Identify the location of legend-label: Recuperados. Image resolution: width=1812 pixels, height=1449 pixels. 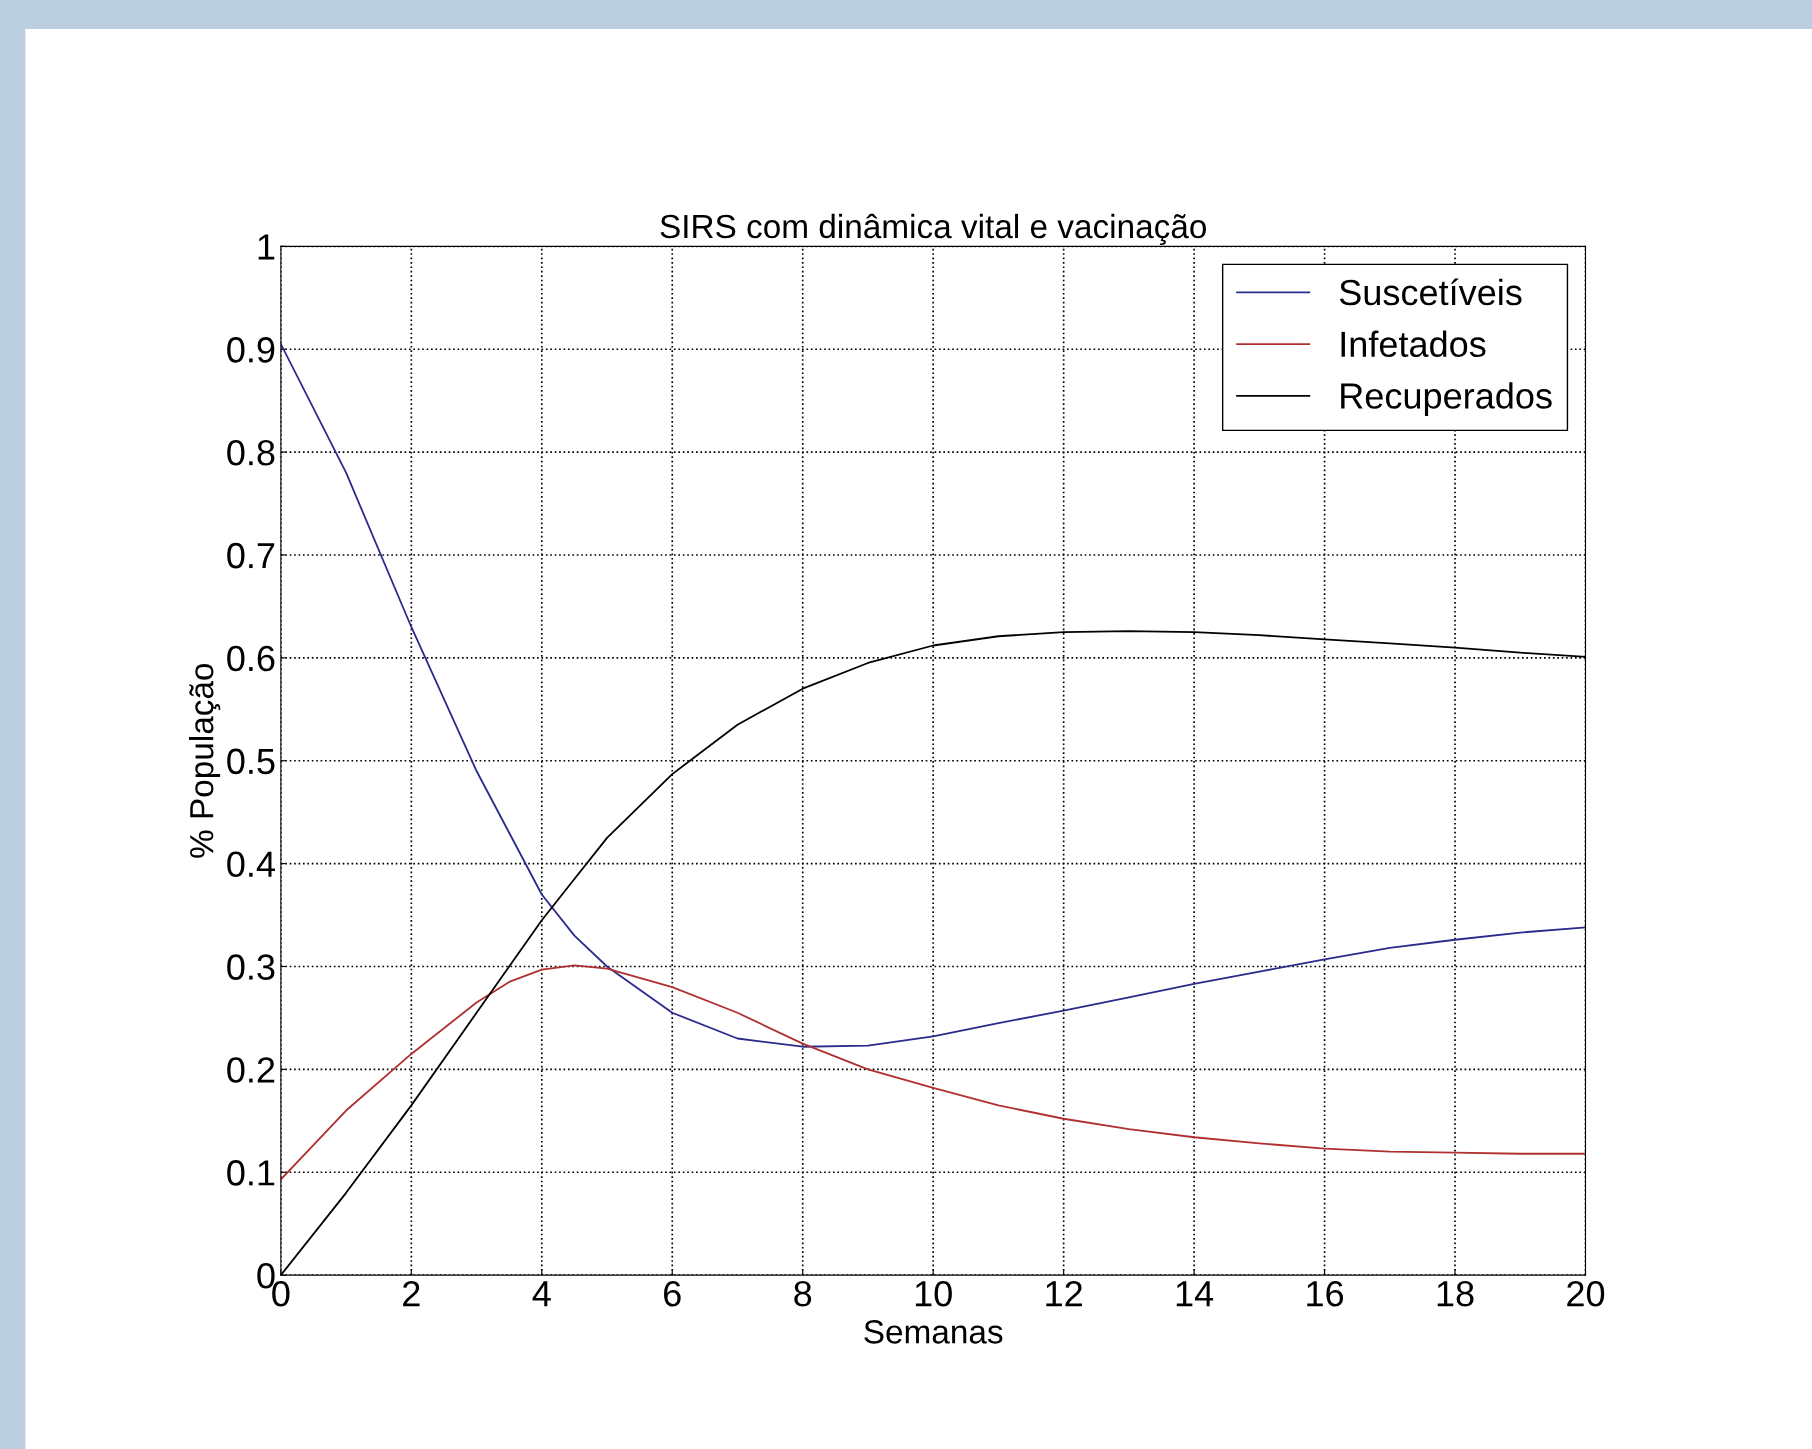
(1446, 399).